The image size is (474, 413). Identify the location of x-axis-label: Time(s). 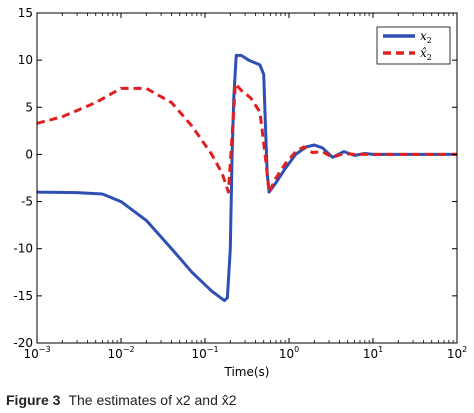
(247, 372).